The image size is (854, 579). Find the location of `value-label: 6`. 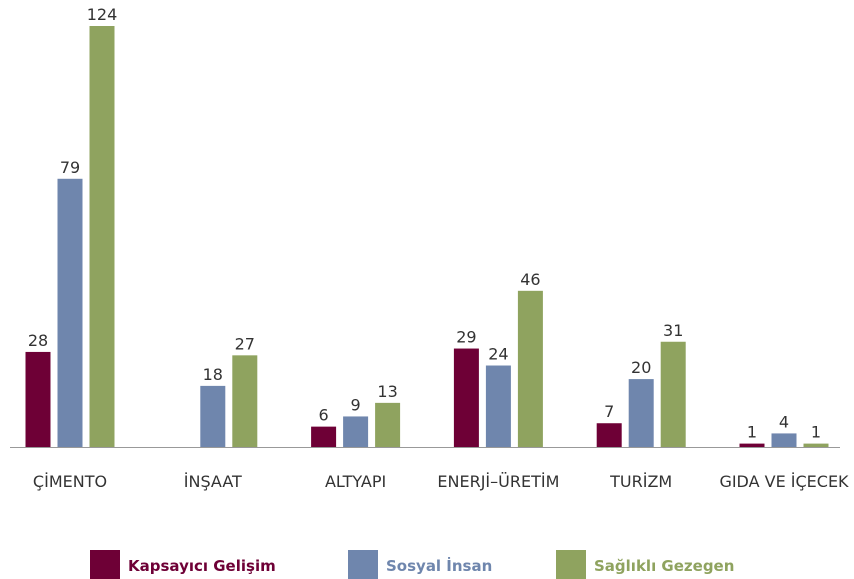

value-label: 6 is located at coordinates (324, 415).